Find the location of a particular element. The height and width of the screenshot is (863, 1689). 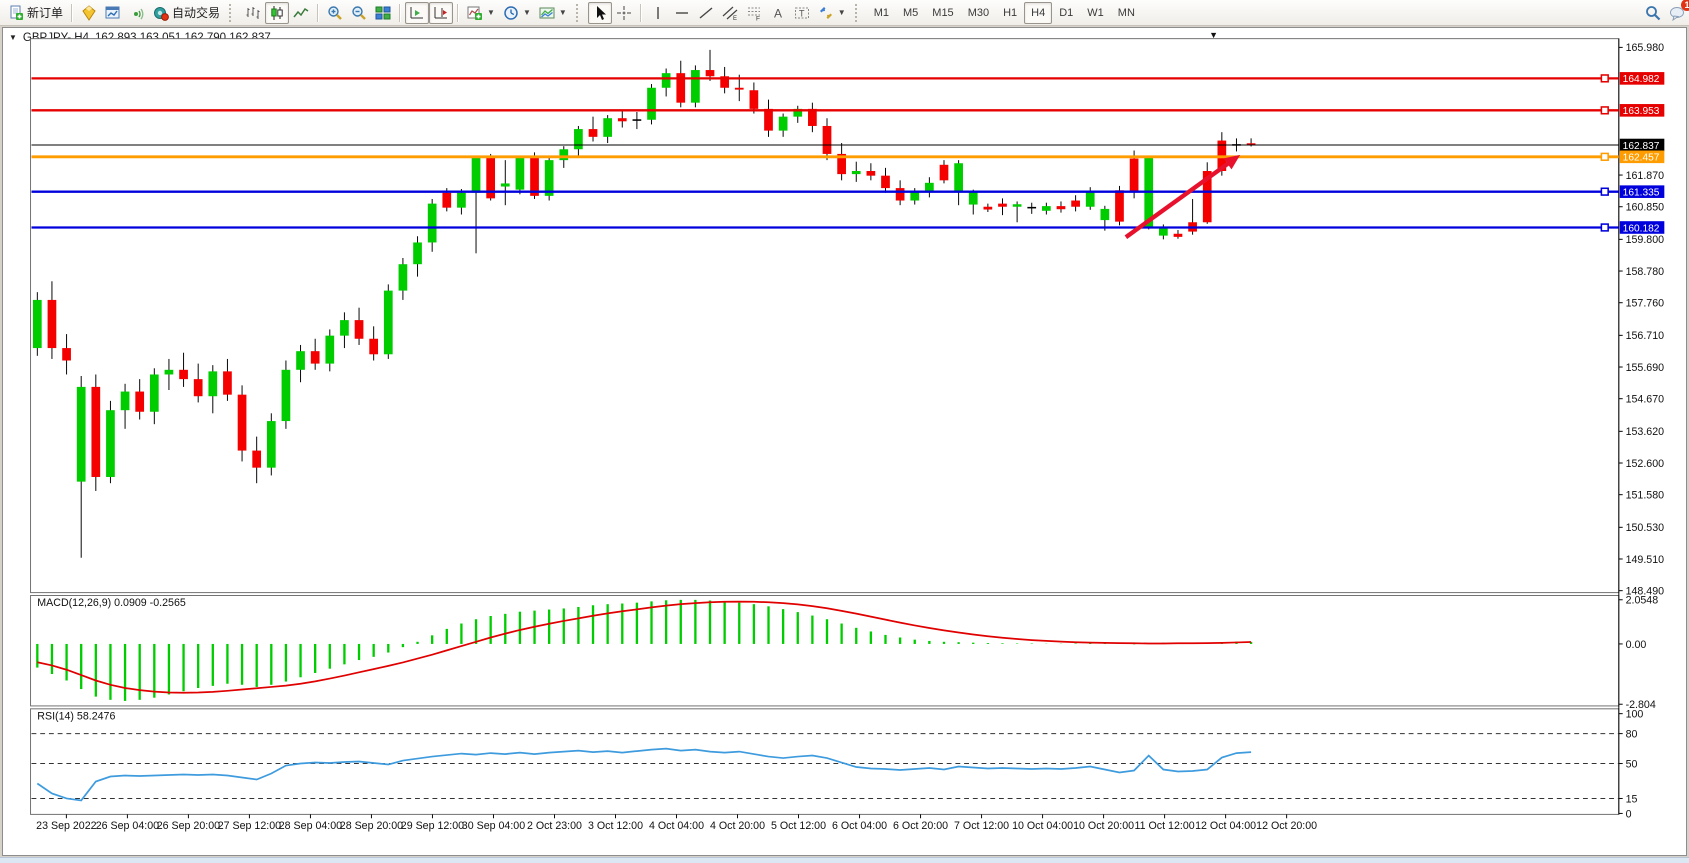

resistance-line-2-handle is located at coordinates (1604, 110).